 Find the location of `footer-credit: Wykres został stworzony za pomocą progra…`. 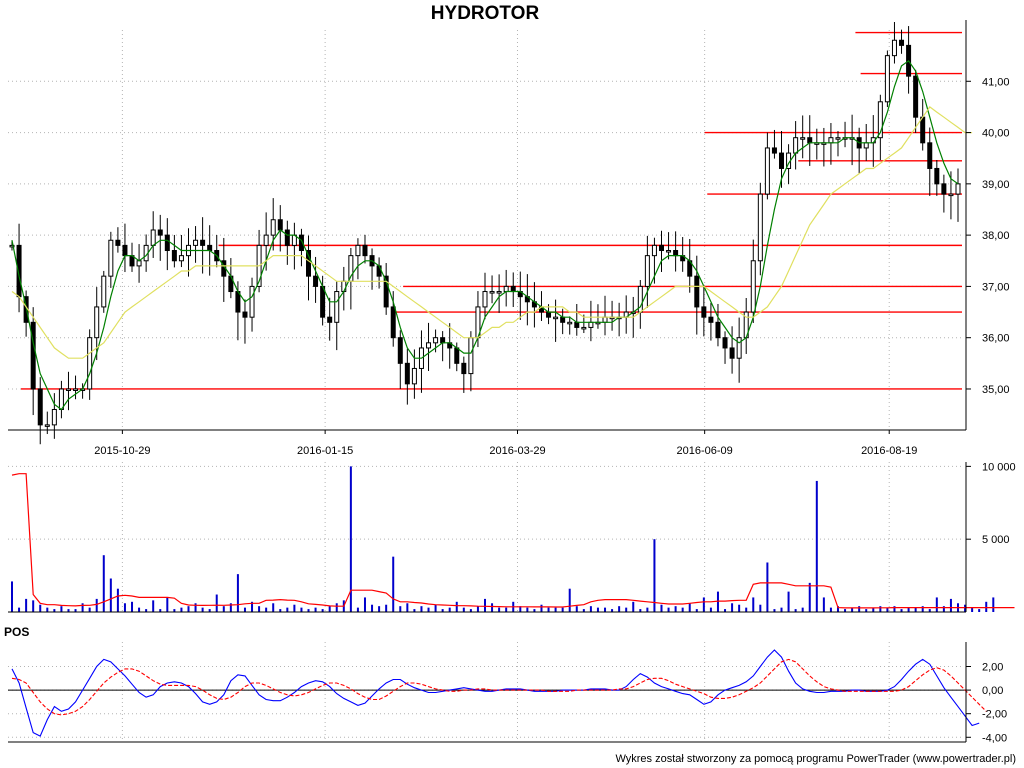

footer-credit: Wykres został stworzony za pomocą progra… is located at coordinates (815, 759).